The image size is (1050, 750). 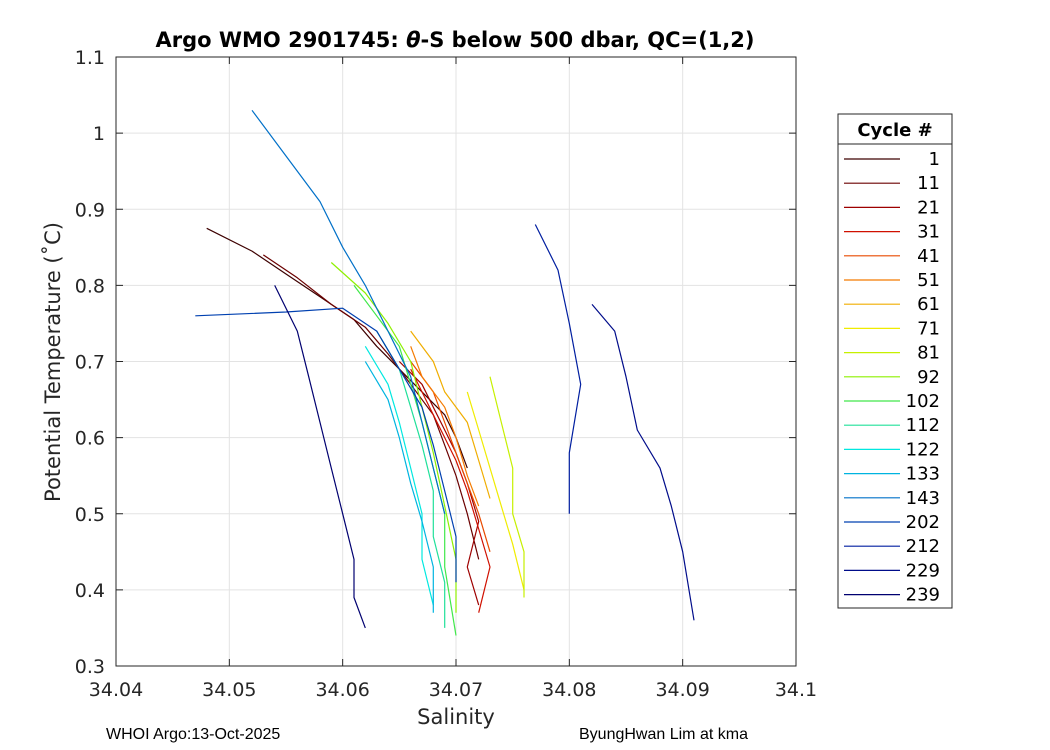 What do you see at coordinates (569, 690) in the screenshot?
I see `x-tick-label: 34.08` at bounding box center [569, 690].